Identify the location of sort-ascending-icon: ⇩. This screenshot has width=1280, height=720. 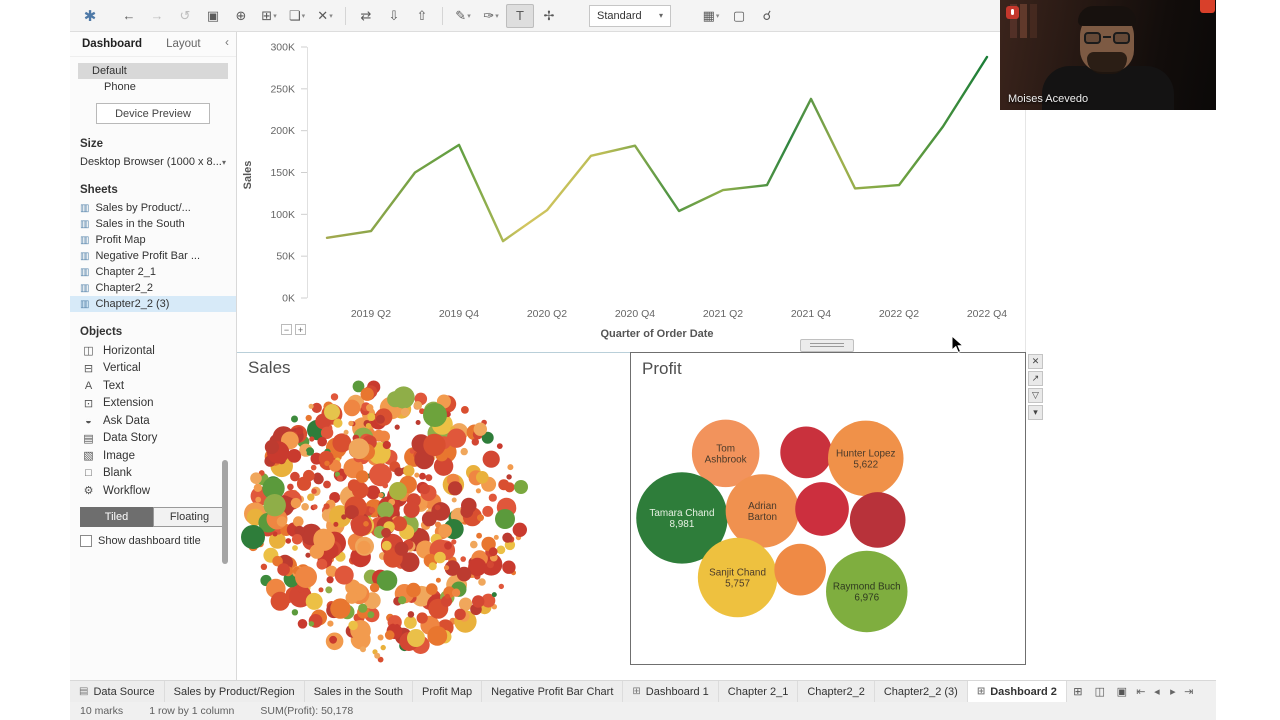
(394, 15).